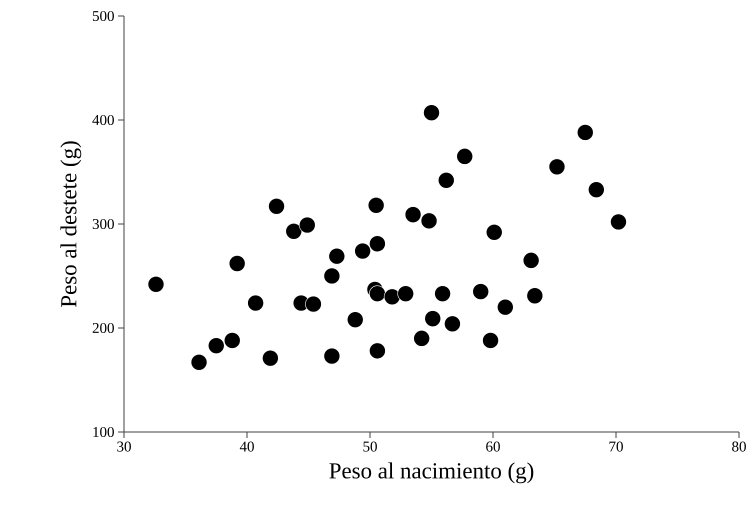  I want to click on x-tick-label: 80, so click(739, 447).